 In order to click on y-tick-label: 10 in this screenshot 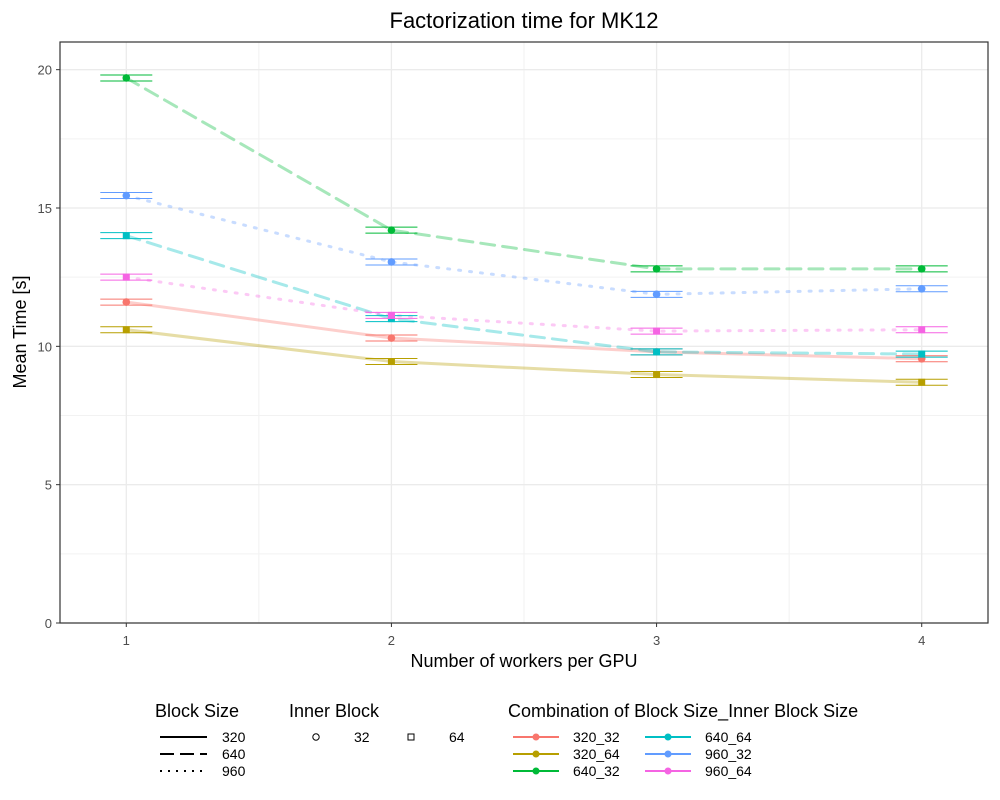, I will do `click(45, 346)`.